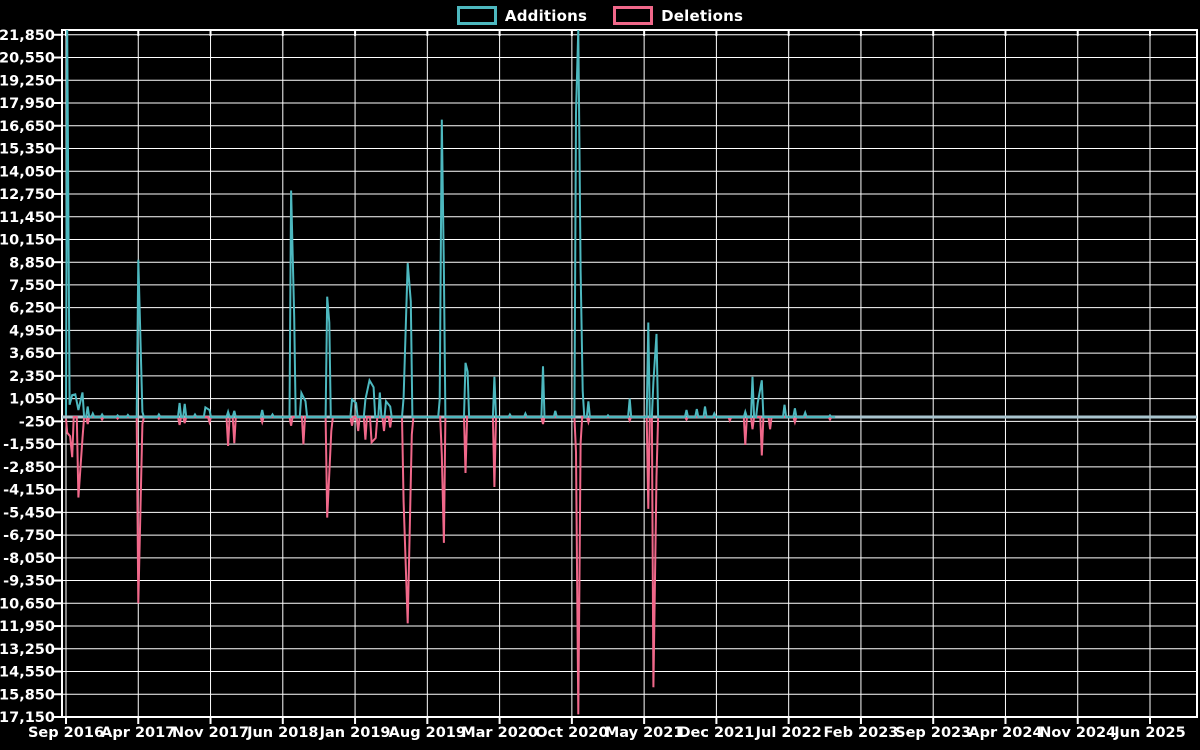 This screenshot has height=750, width=1200. I want to click on svg-text: Sep 2016, so click(66, 733).